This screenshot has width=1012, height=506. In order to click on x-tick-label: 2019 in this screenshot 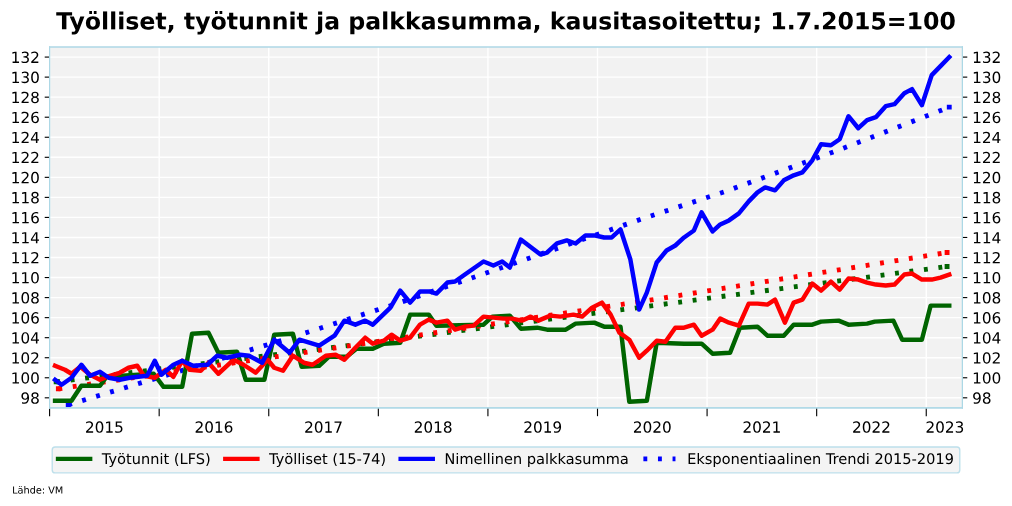, I will do `click(543, 427)`.